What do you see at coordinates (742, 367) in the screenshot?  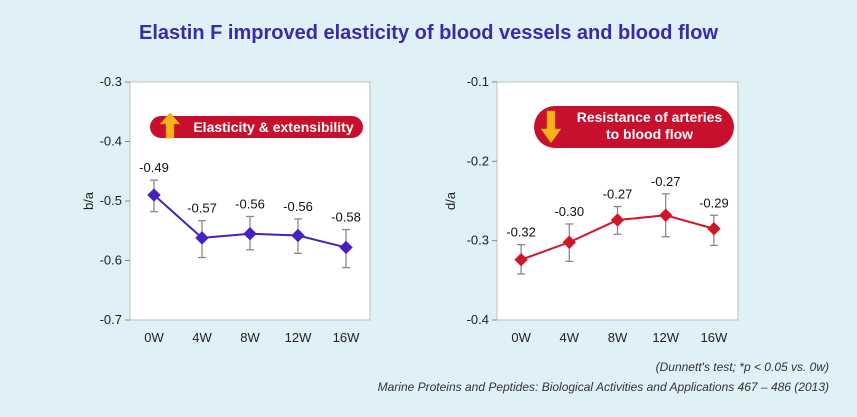 I see `footnote-test: (Dunnett's test; *p < 0.05 vs. 0w)` at bounding box center [742, 367].